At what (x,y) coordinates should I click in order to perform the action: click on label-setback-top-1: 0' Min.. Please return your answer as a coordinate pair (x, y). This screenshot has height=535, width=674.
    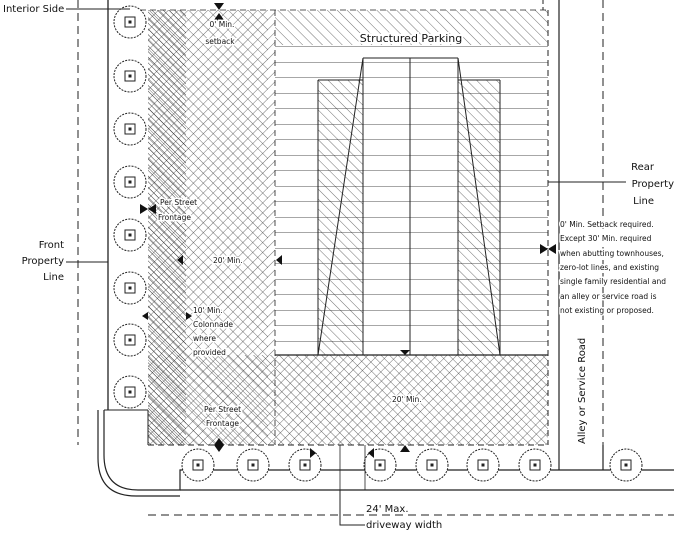
    Looking at the image, I should click on (222, 24).